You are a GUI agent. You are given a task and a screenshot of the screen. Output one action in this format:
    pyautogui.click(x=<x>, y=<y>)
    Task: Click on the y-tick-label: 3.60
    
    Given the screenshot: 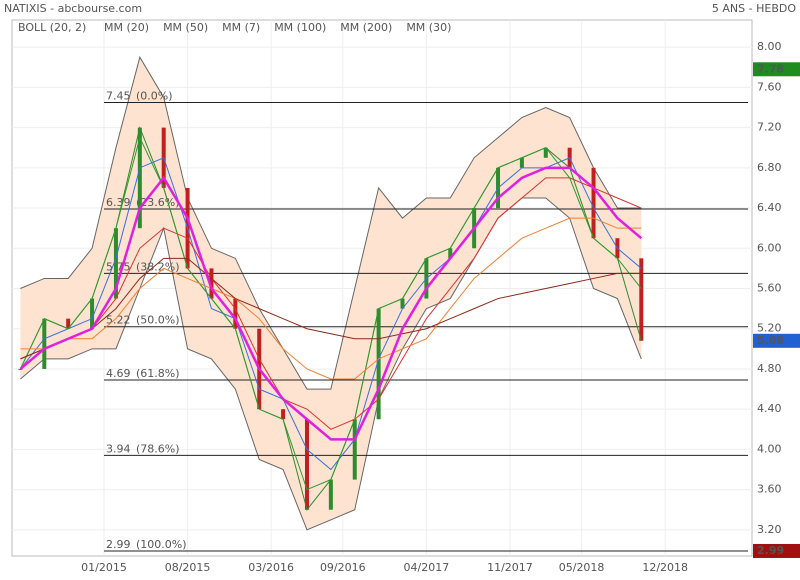 What is the action you would take?
    pyautogui.click(x=769, y=489)
    